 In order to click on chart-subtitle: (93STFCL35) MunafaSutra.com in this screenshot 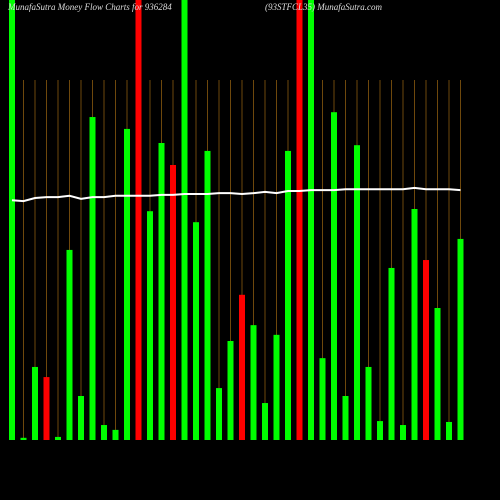, I will do `click(324, 7)`.